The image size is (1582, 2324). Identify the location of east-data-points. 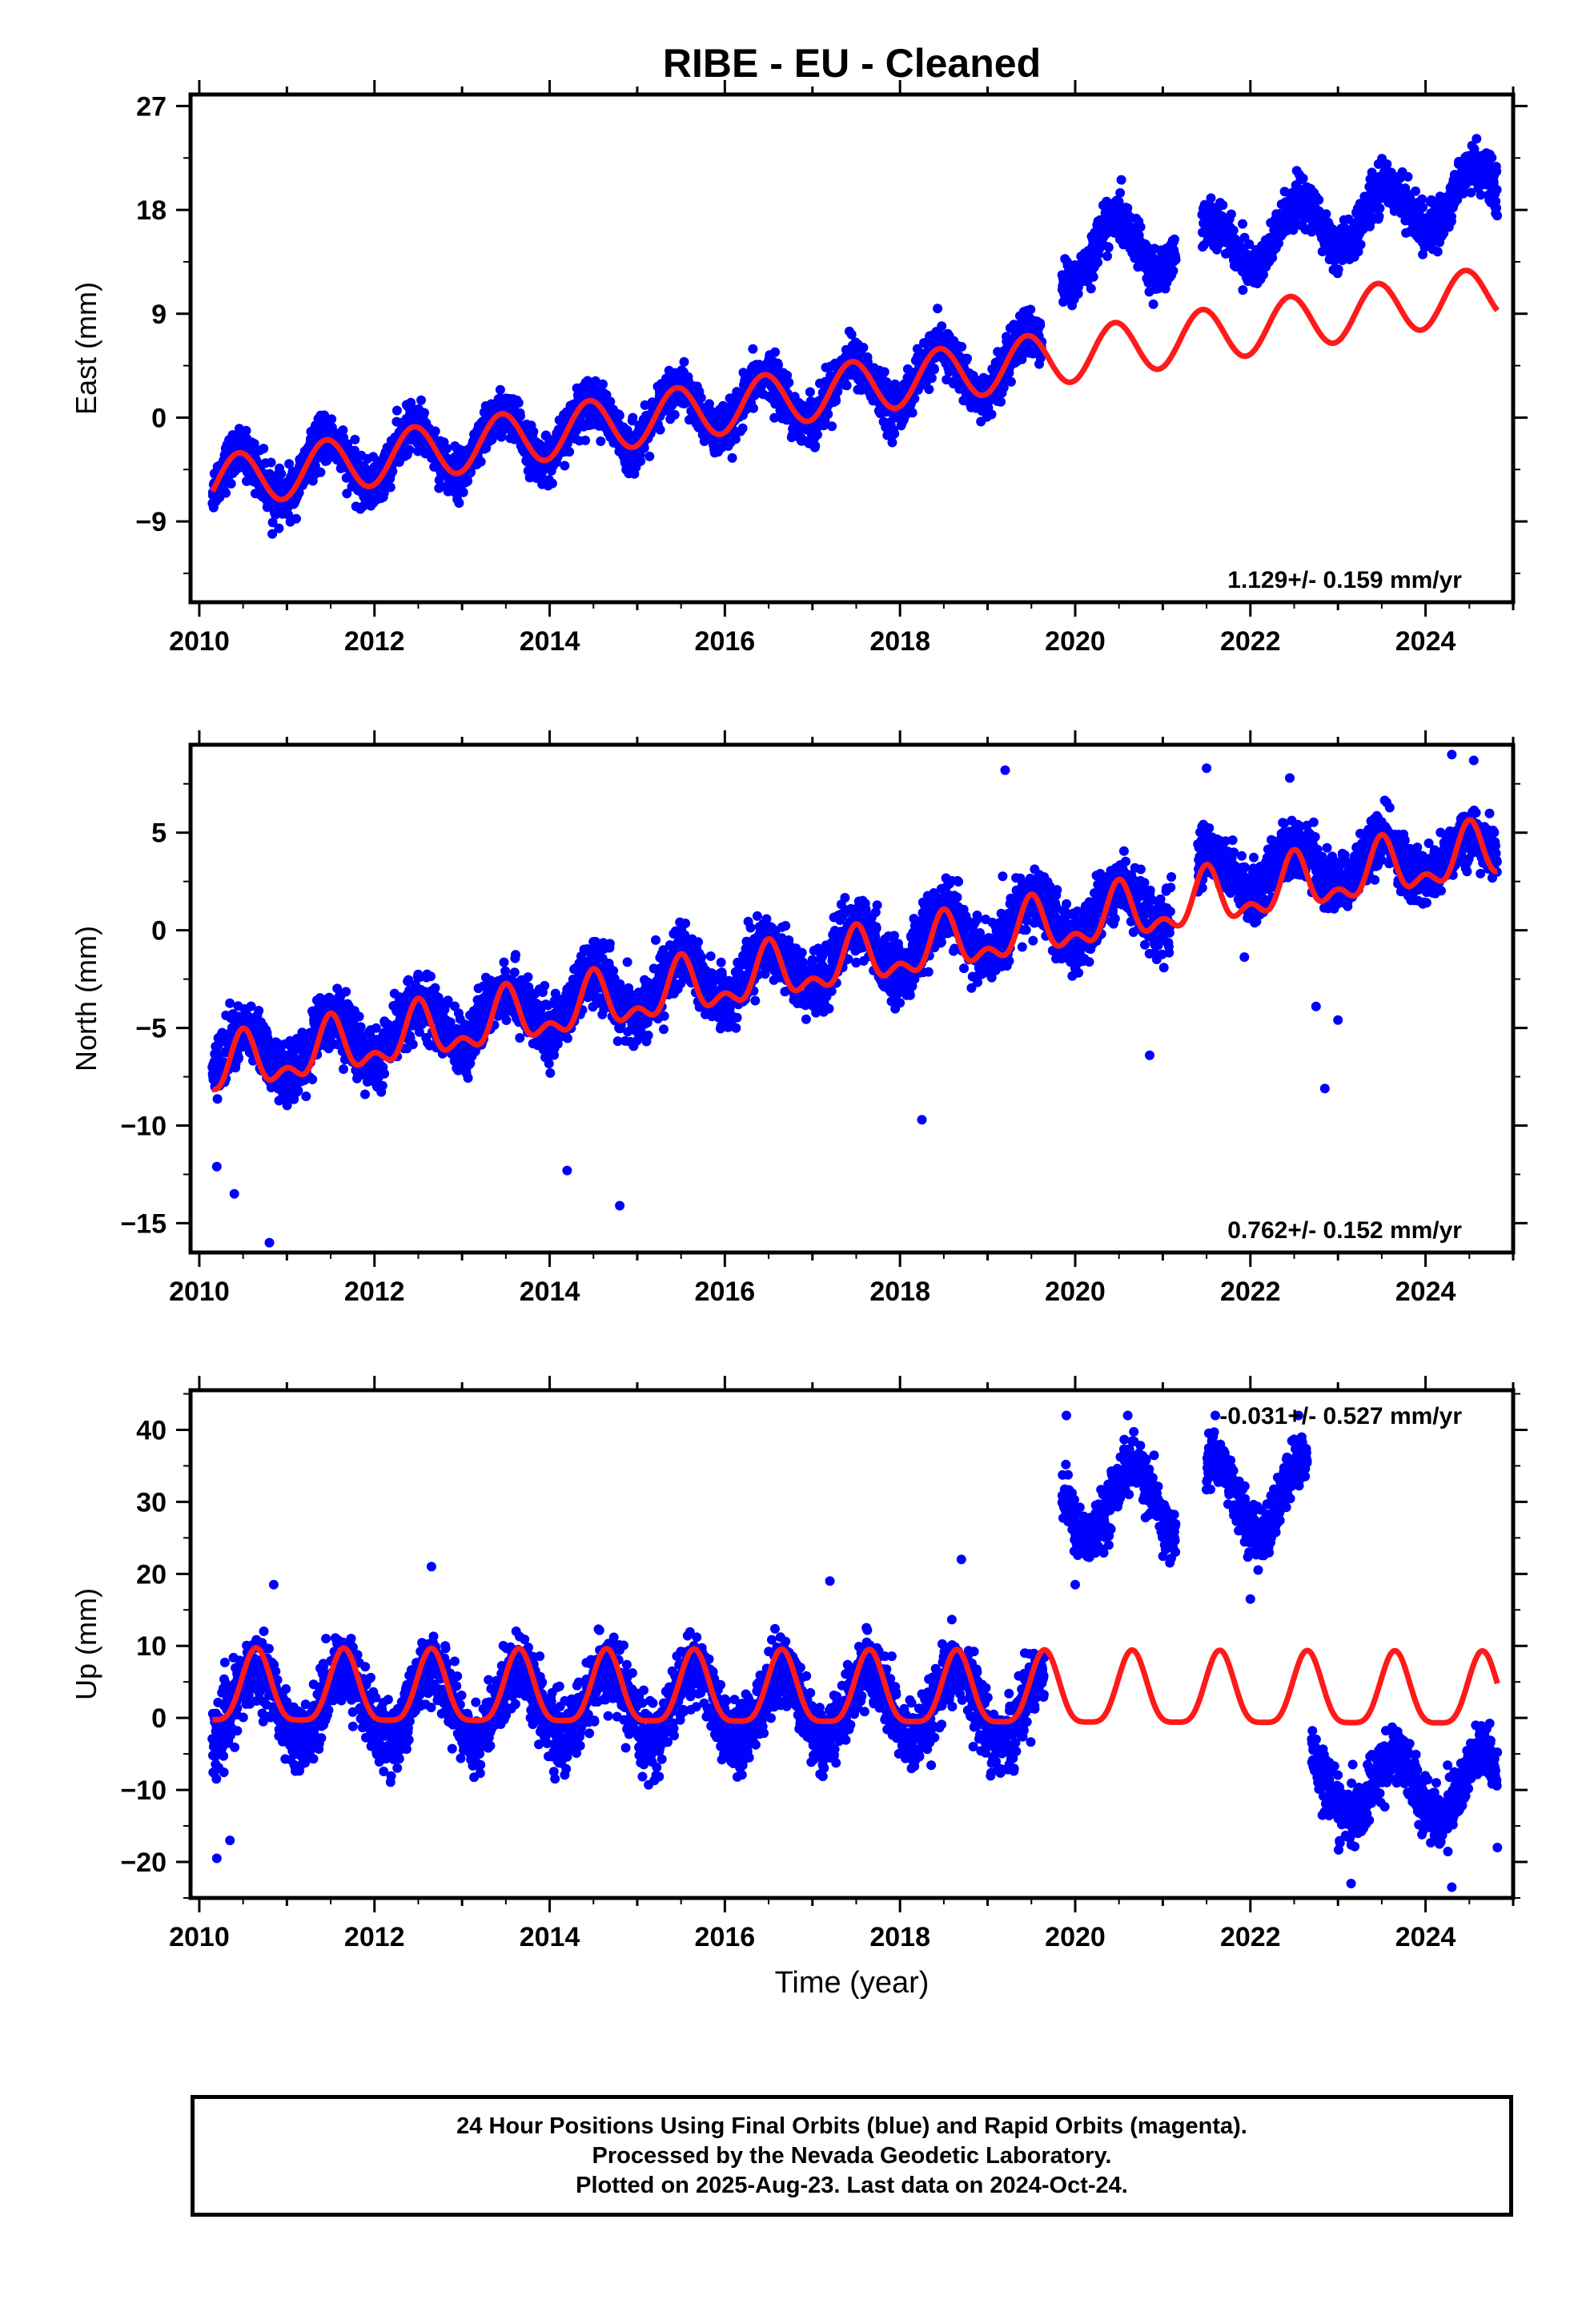
(855, 336).